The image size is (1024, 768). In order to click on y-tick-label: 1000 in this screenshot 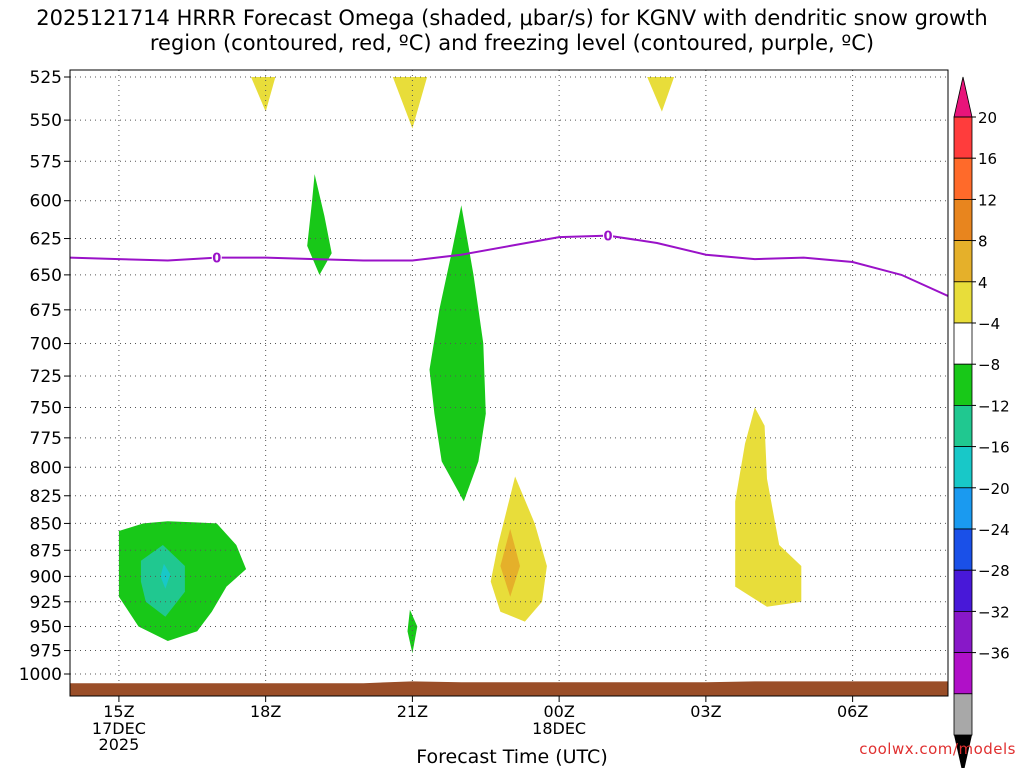, I will do `click(40, 675)`.